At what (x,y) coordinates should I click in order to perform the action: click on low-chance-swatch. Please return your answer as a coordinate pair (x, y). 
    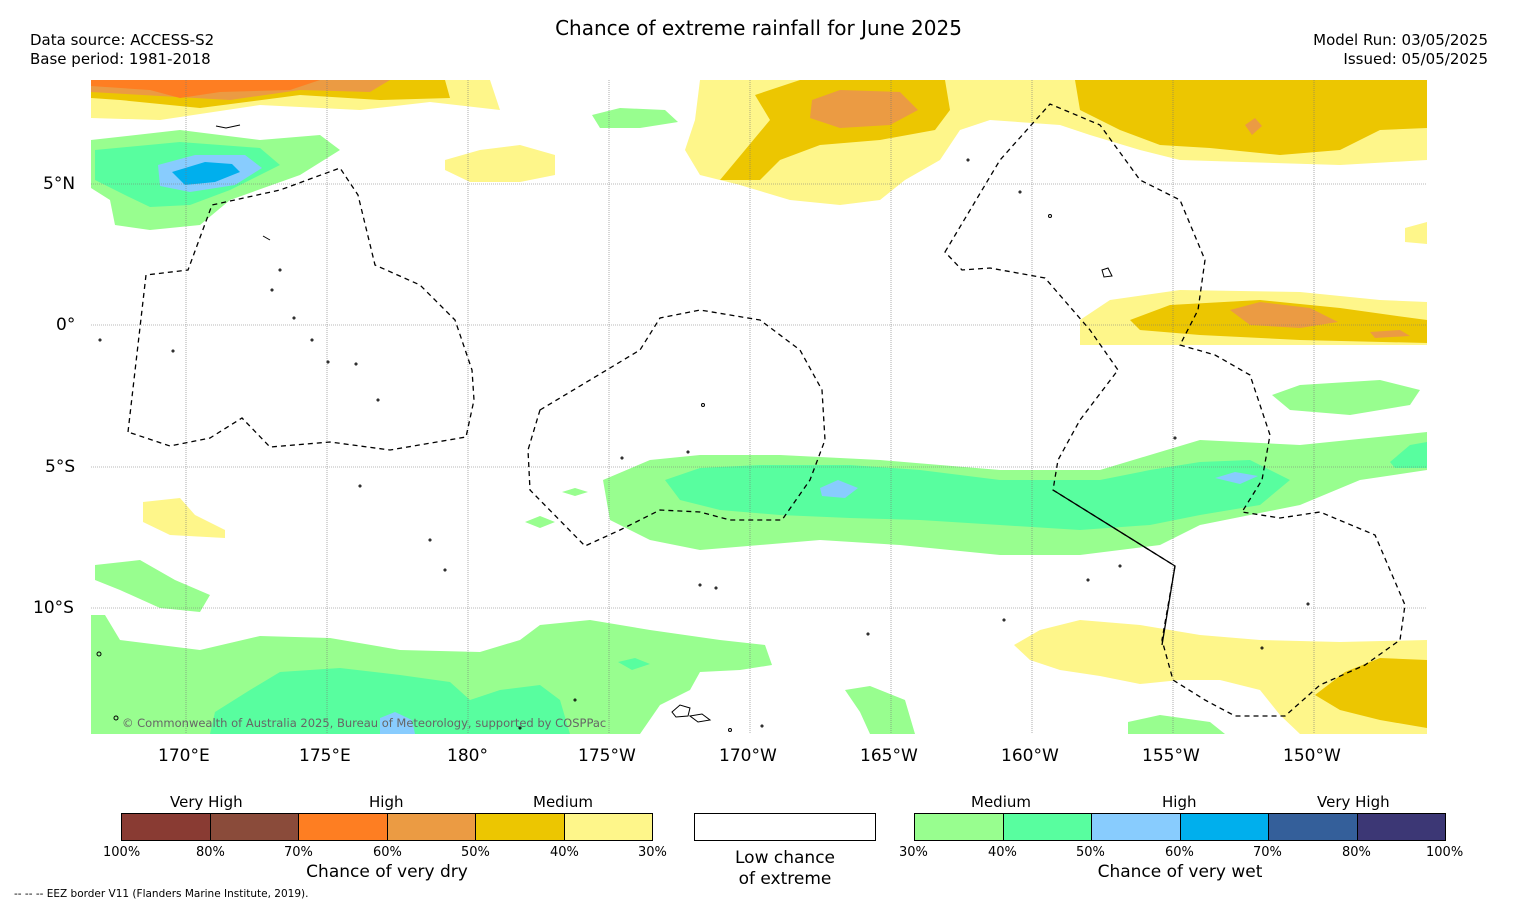
    Looking at the image, I should click on (785, 827).